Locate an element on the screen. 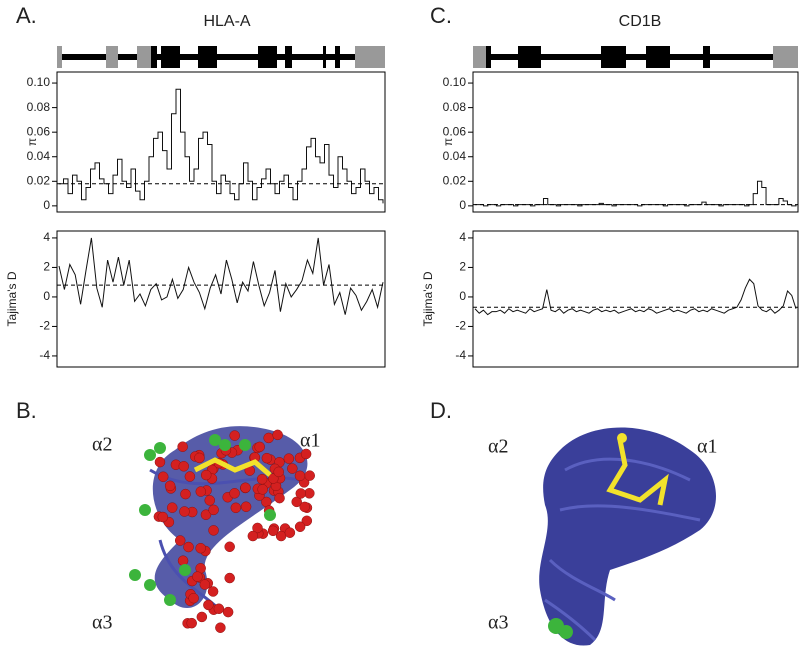  panel-title: HLA-A is located at coordinates (226, 21).